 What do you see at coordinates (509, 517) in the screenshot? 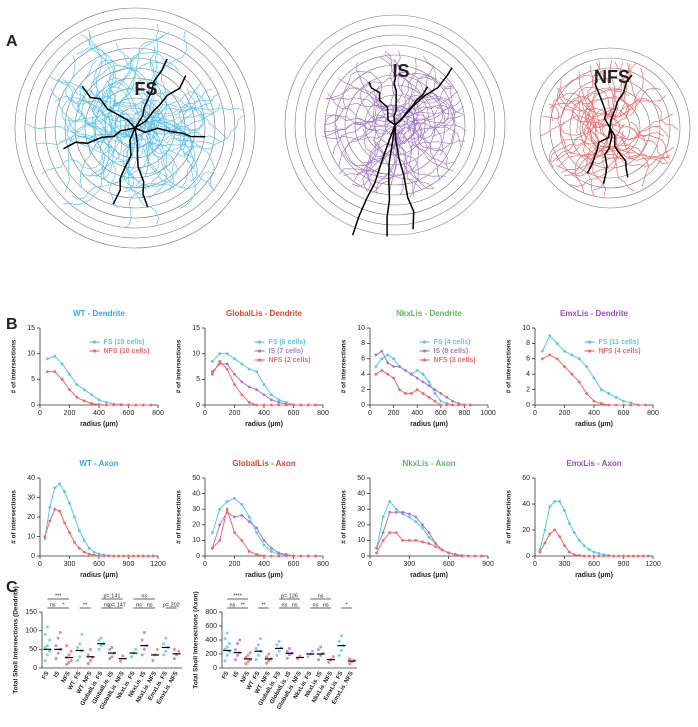
I see `y-axis-label: # of intersections` at bounding box center [509, 517].